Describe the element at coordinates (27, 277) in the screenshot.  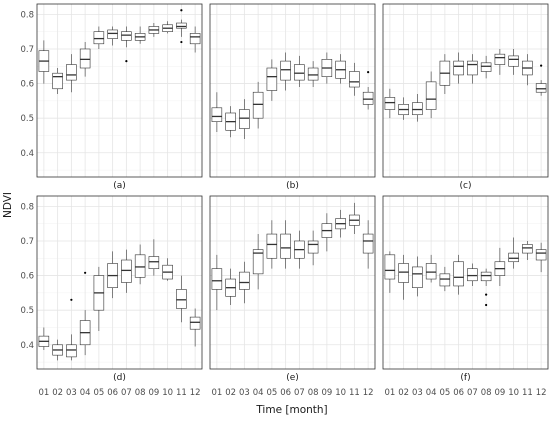
I see `y-tick-label: 0.6` at that location.